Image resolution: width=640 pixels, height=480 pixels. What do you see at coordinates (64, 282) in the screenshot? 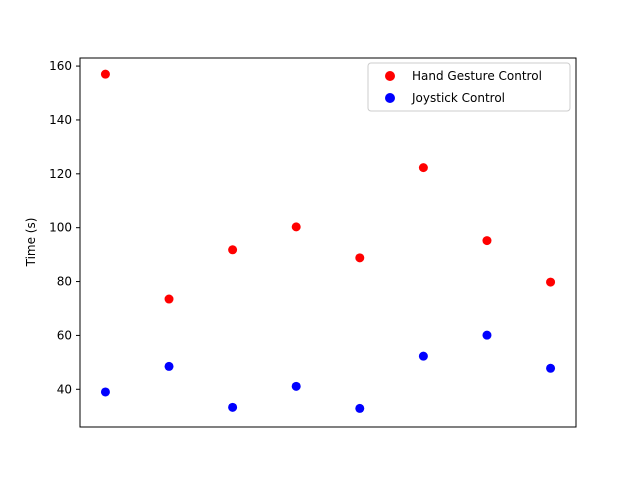
I see `y-tick-label: 80` at bounding box center [64, 282].